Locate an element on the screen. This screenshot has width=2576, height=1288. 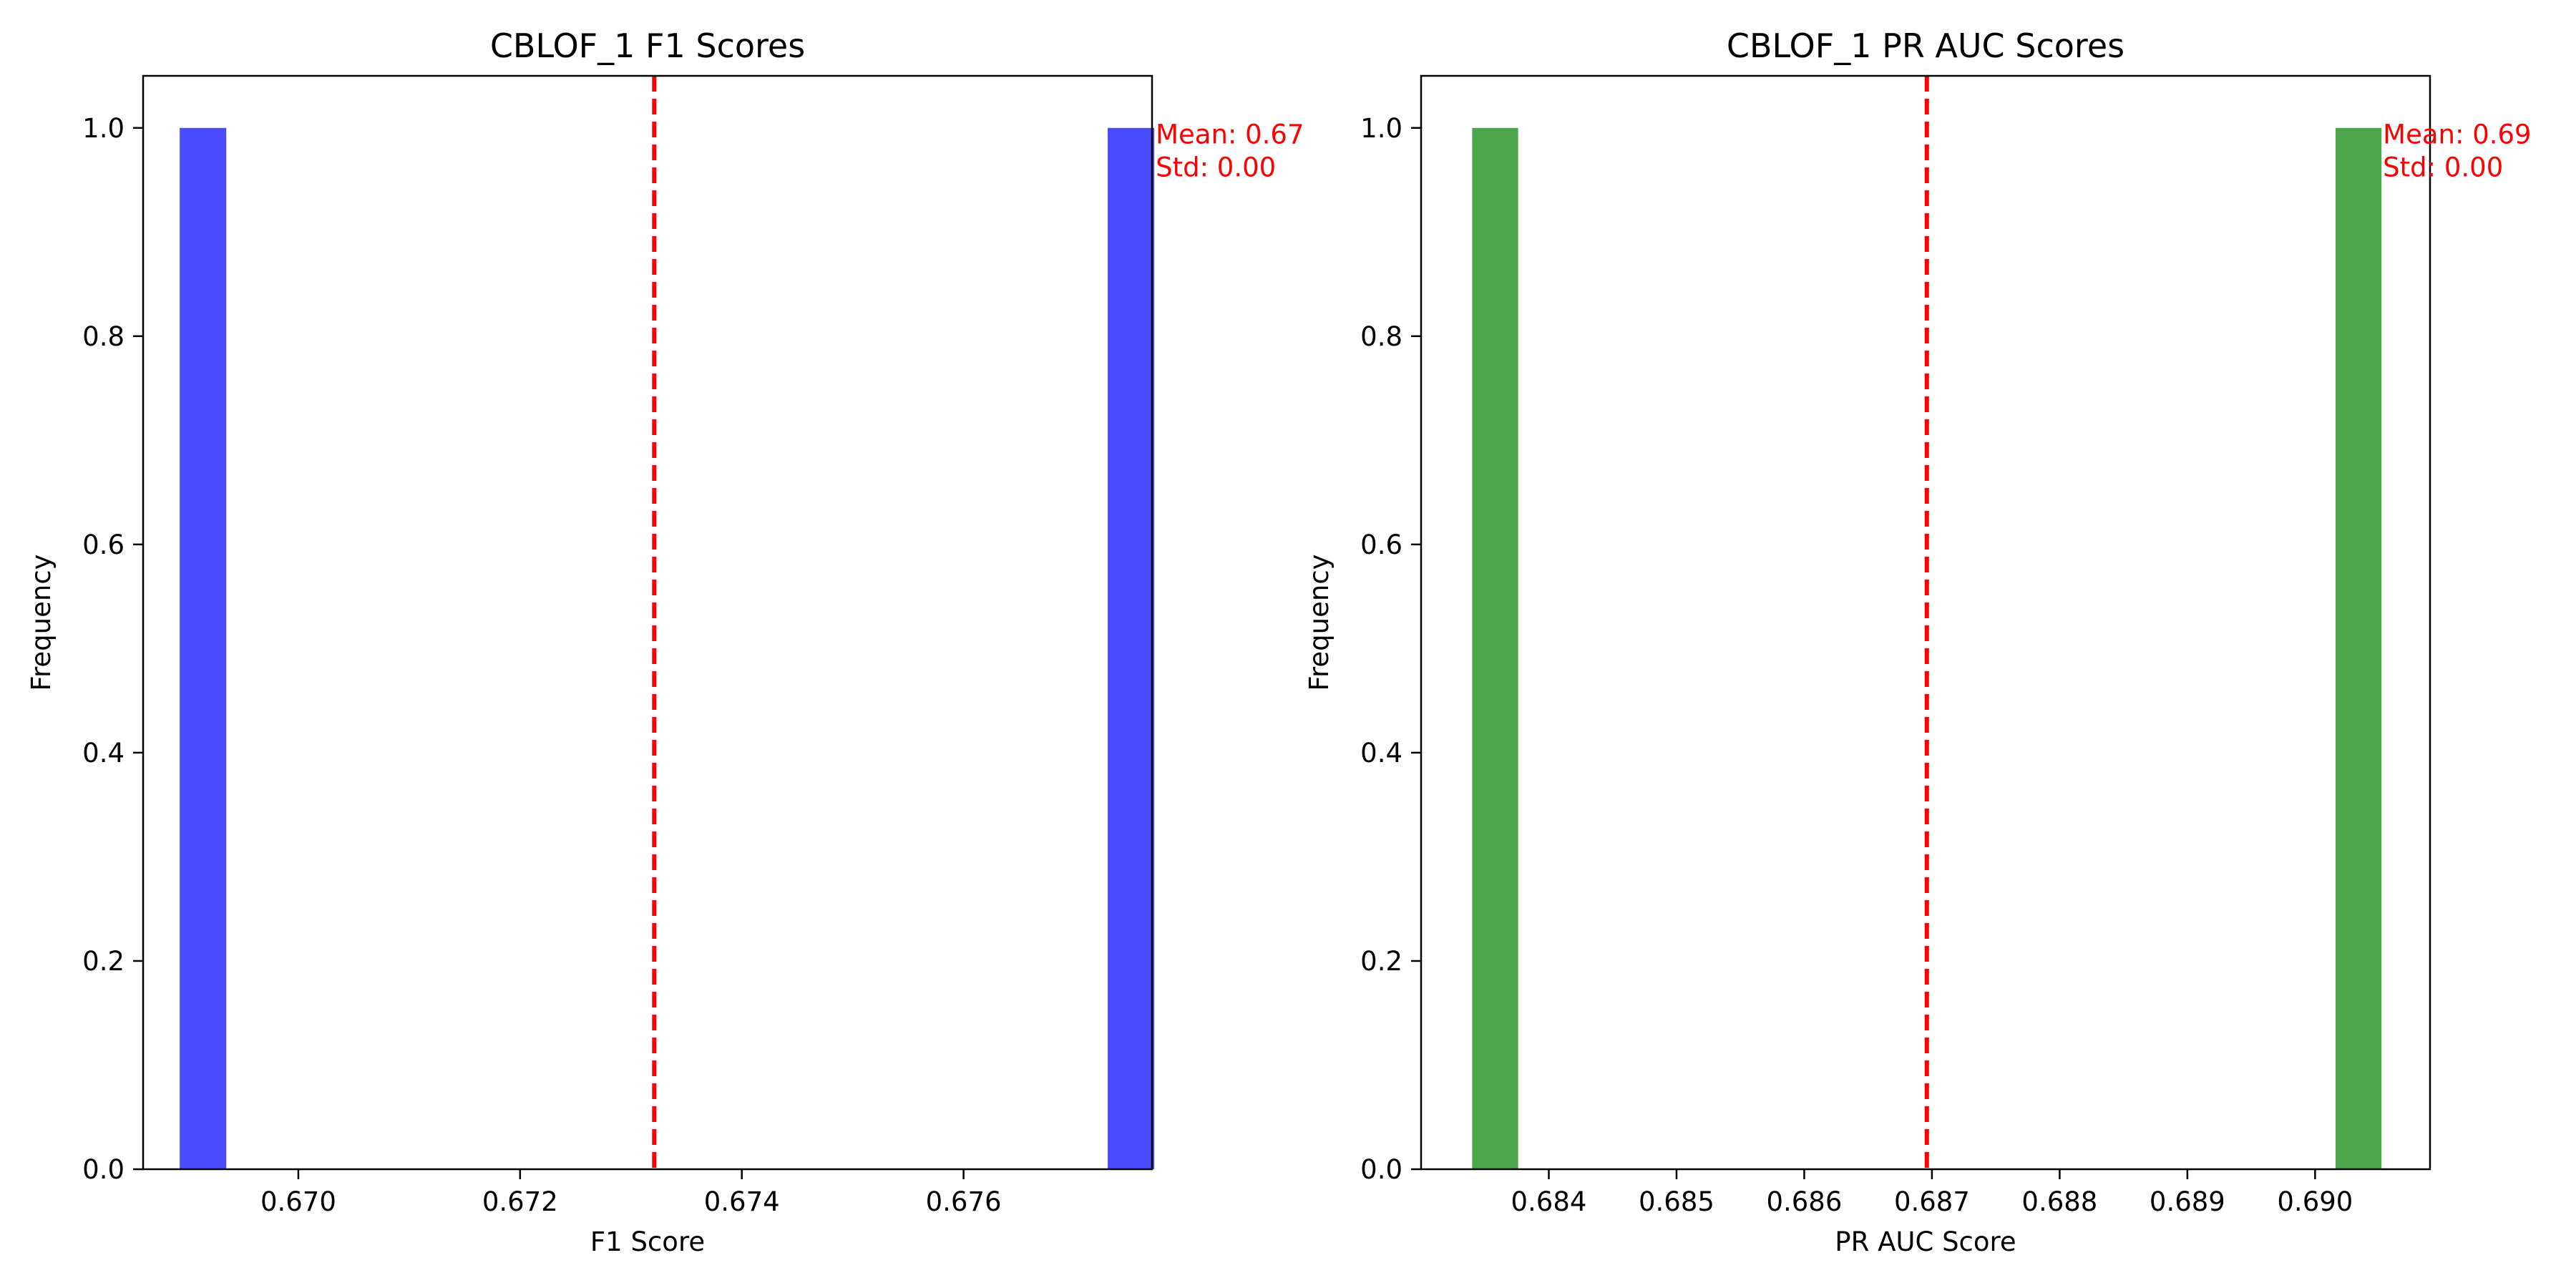
mean-annotation: Mean: 0.69 is located at coordinates (2457, 134).